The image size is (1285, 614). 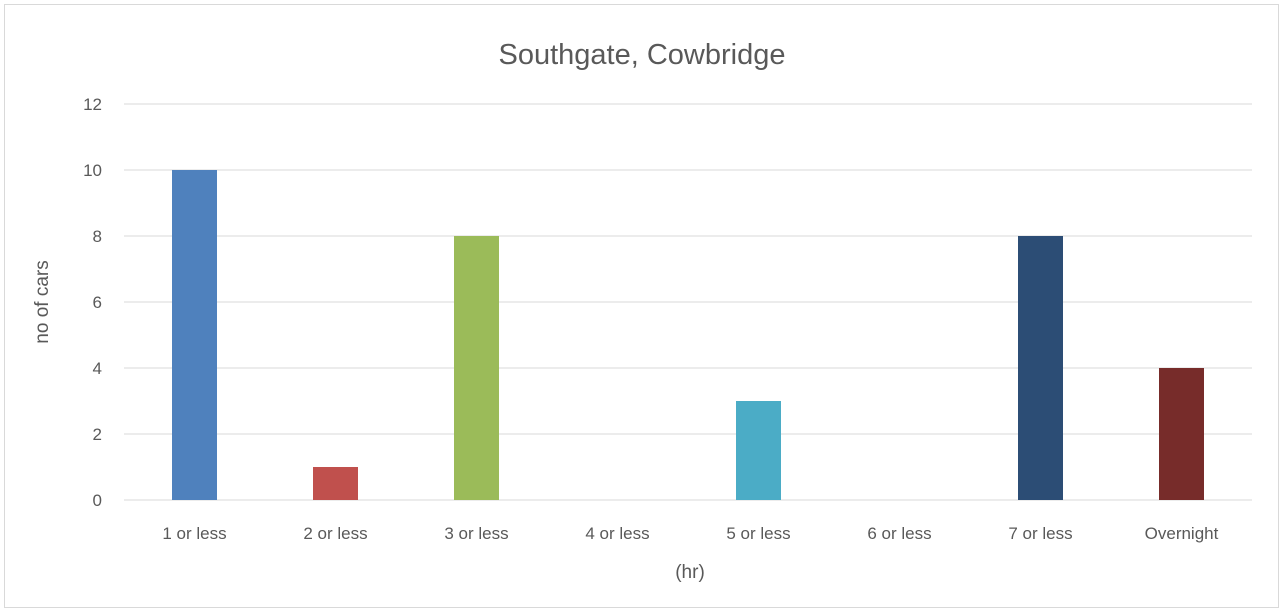 I want to click on y-tick-label: 0, so click(x=97, y=500).